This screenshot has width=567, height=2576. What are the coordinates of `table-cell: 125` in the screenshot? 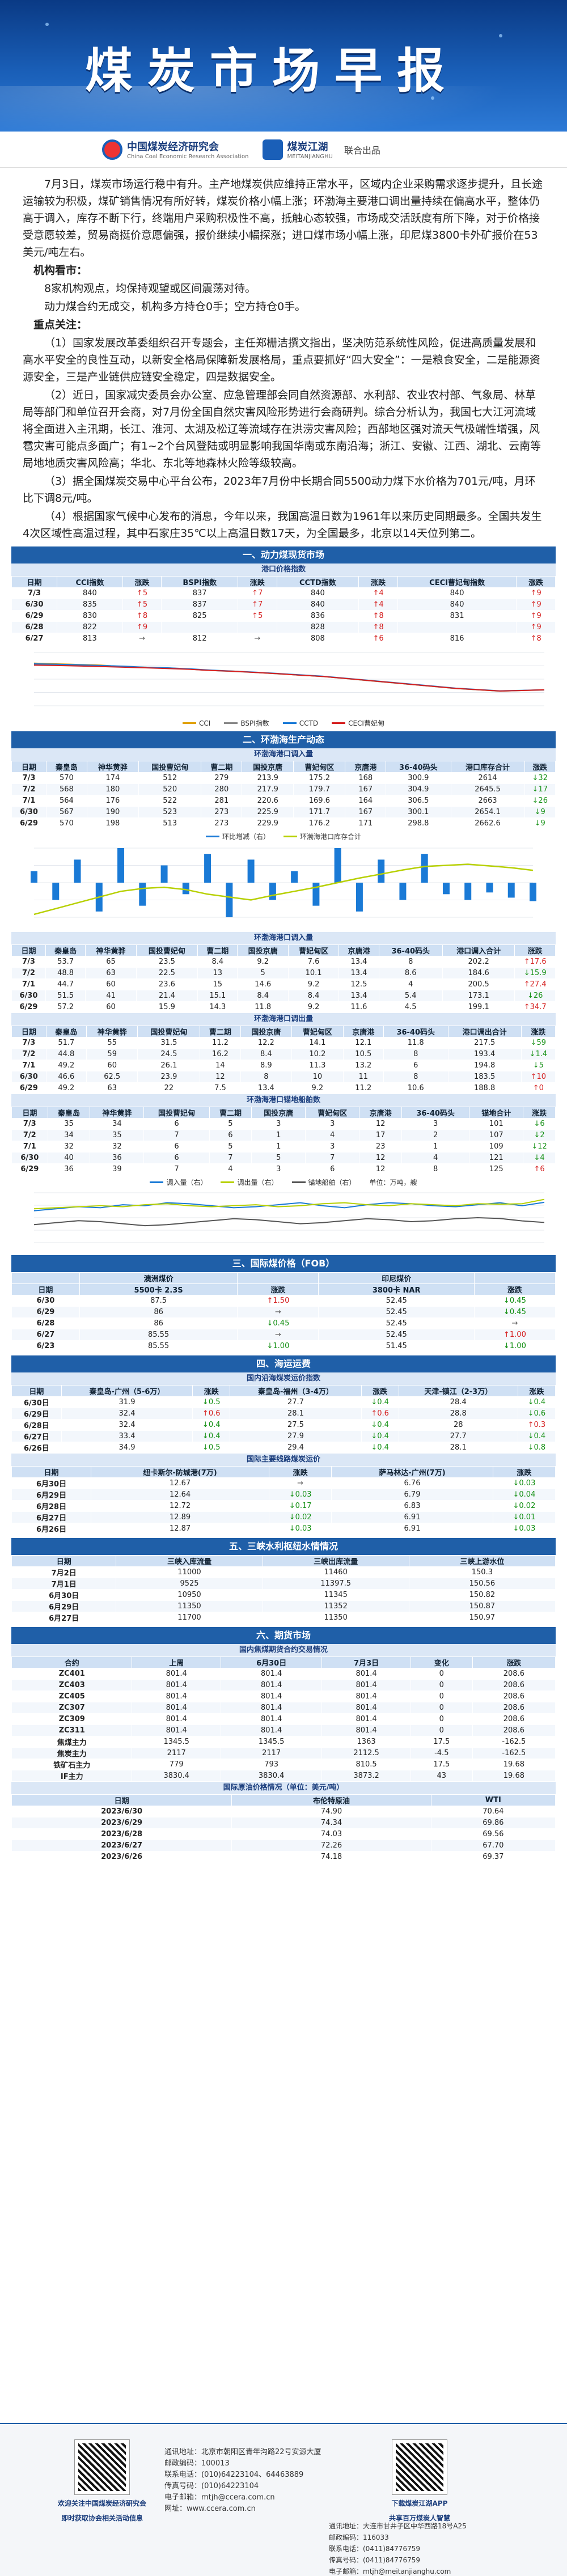 It's located at (496, 1169).